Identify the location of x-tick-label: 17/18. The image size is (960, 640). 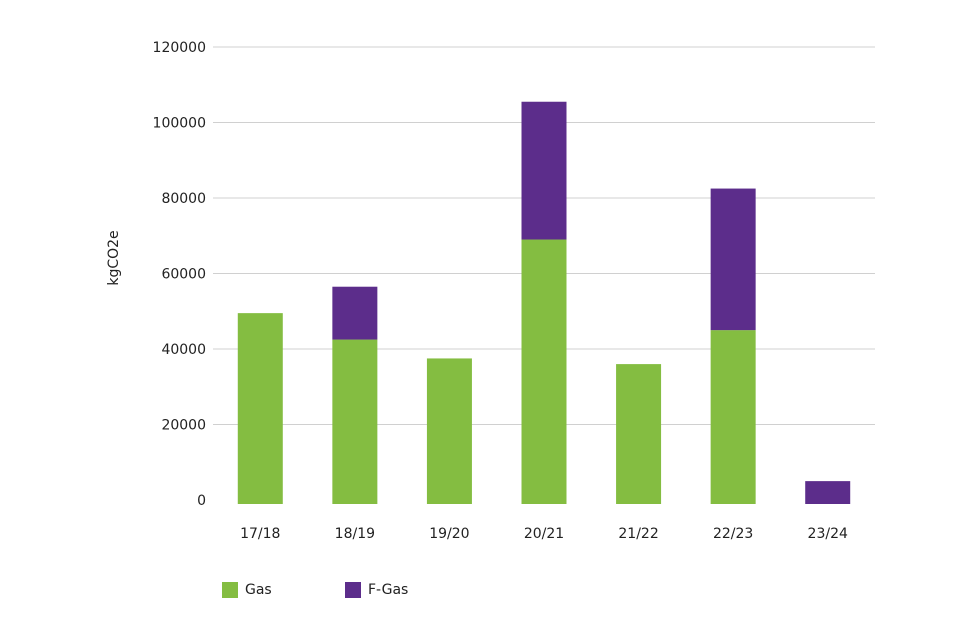
(260, 534).